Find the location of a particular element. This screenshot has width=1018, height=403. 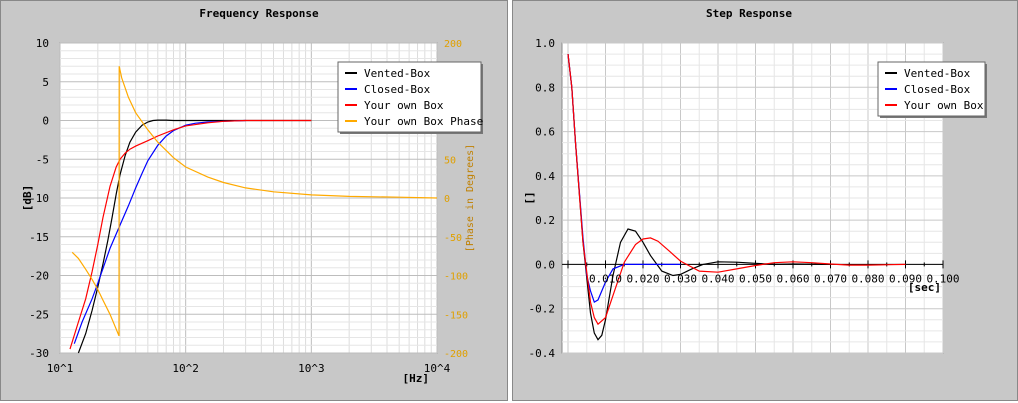

x-tick-label: 0.020 is located at coordinates (642, 278).